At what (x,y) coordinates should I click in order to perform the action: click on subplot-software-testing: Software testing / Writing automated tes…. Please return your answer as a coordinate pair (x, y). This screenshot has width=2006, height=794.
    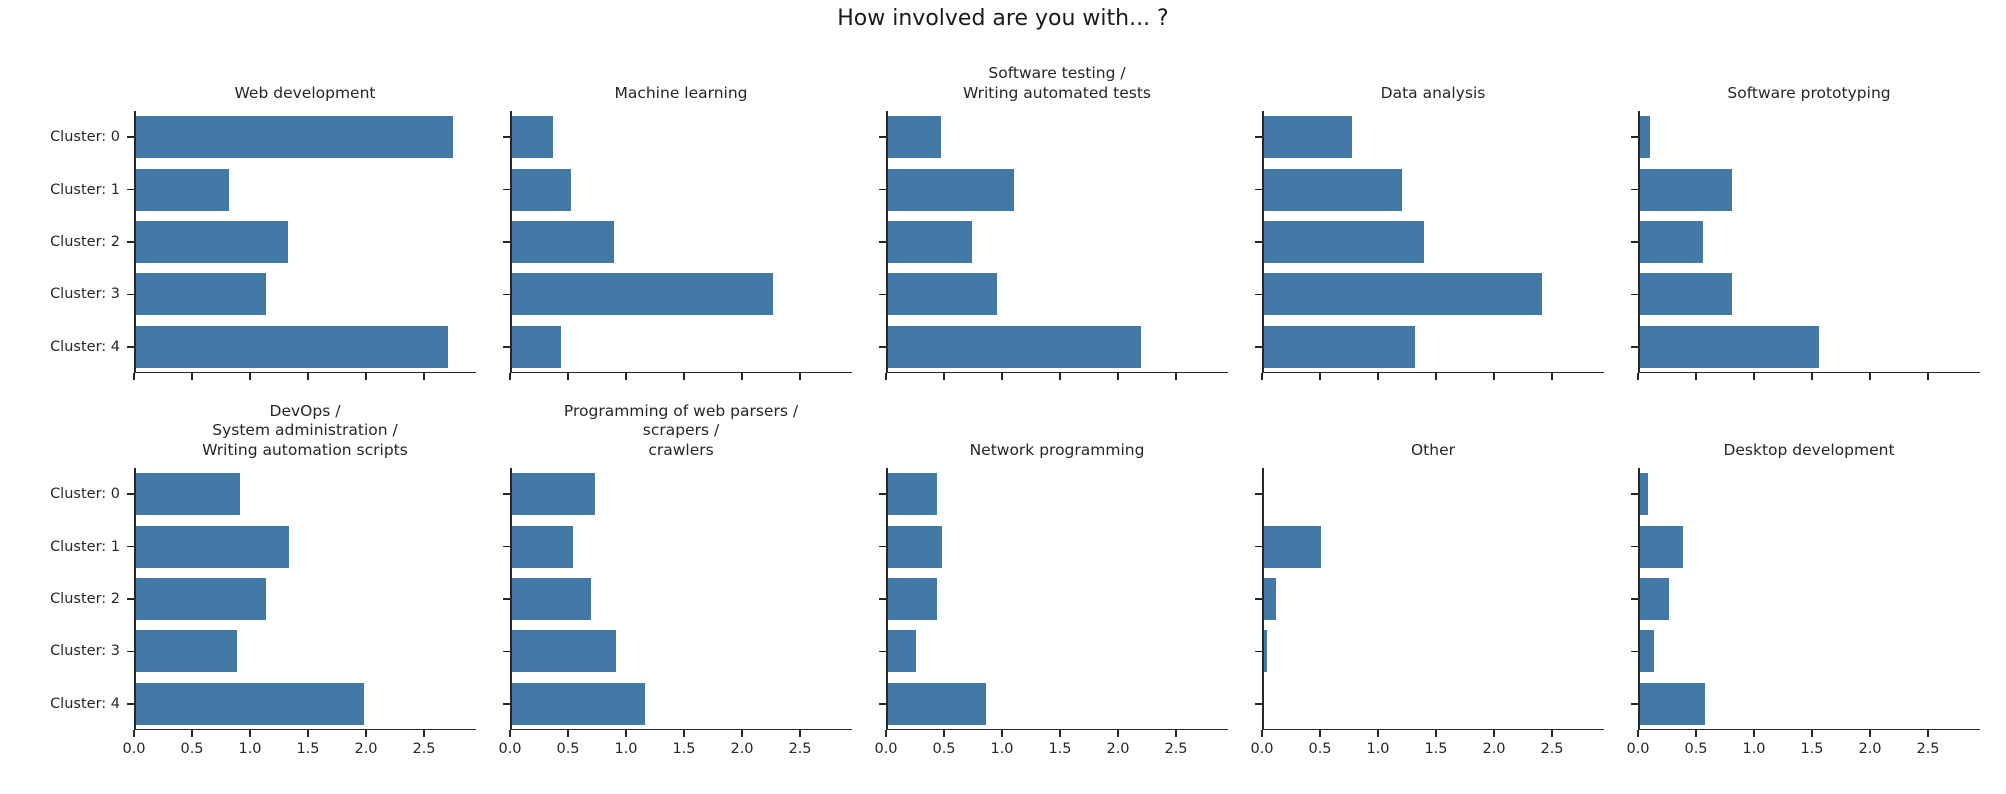
    Looking at the image, I should click on (1053, 222).